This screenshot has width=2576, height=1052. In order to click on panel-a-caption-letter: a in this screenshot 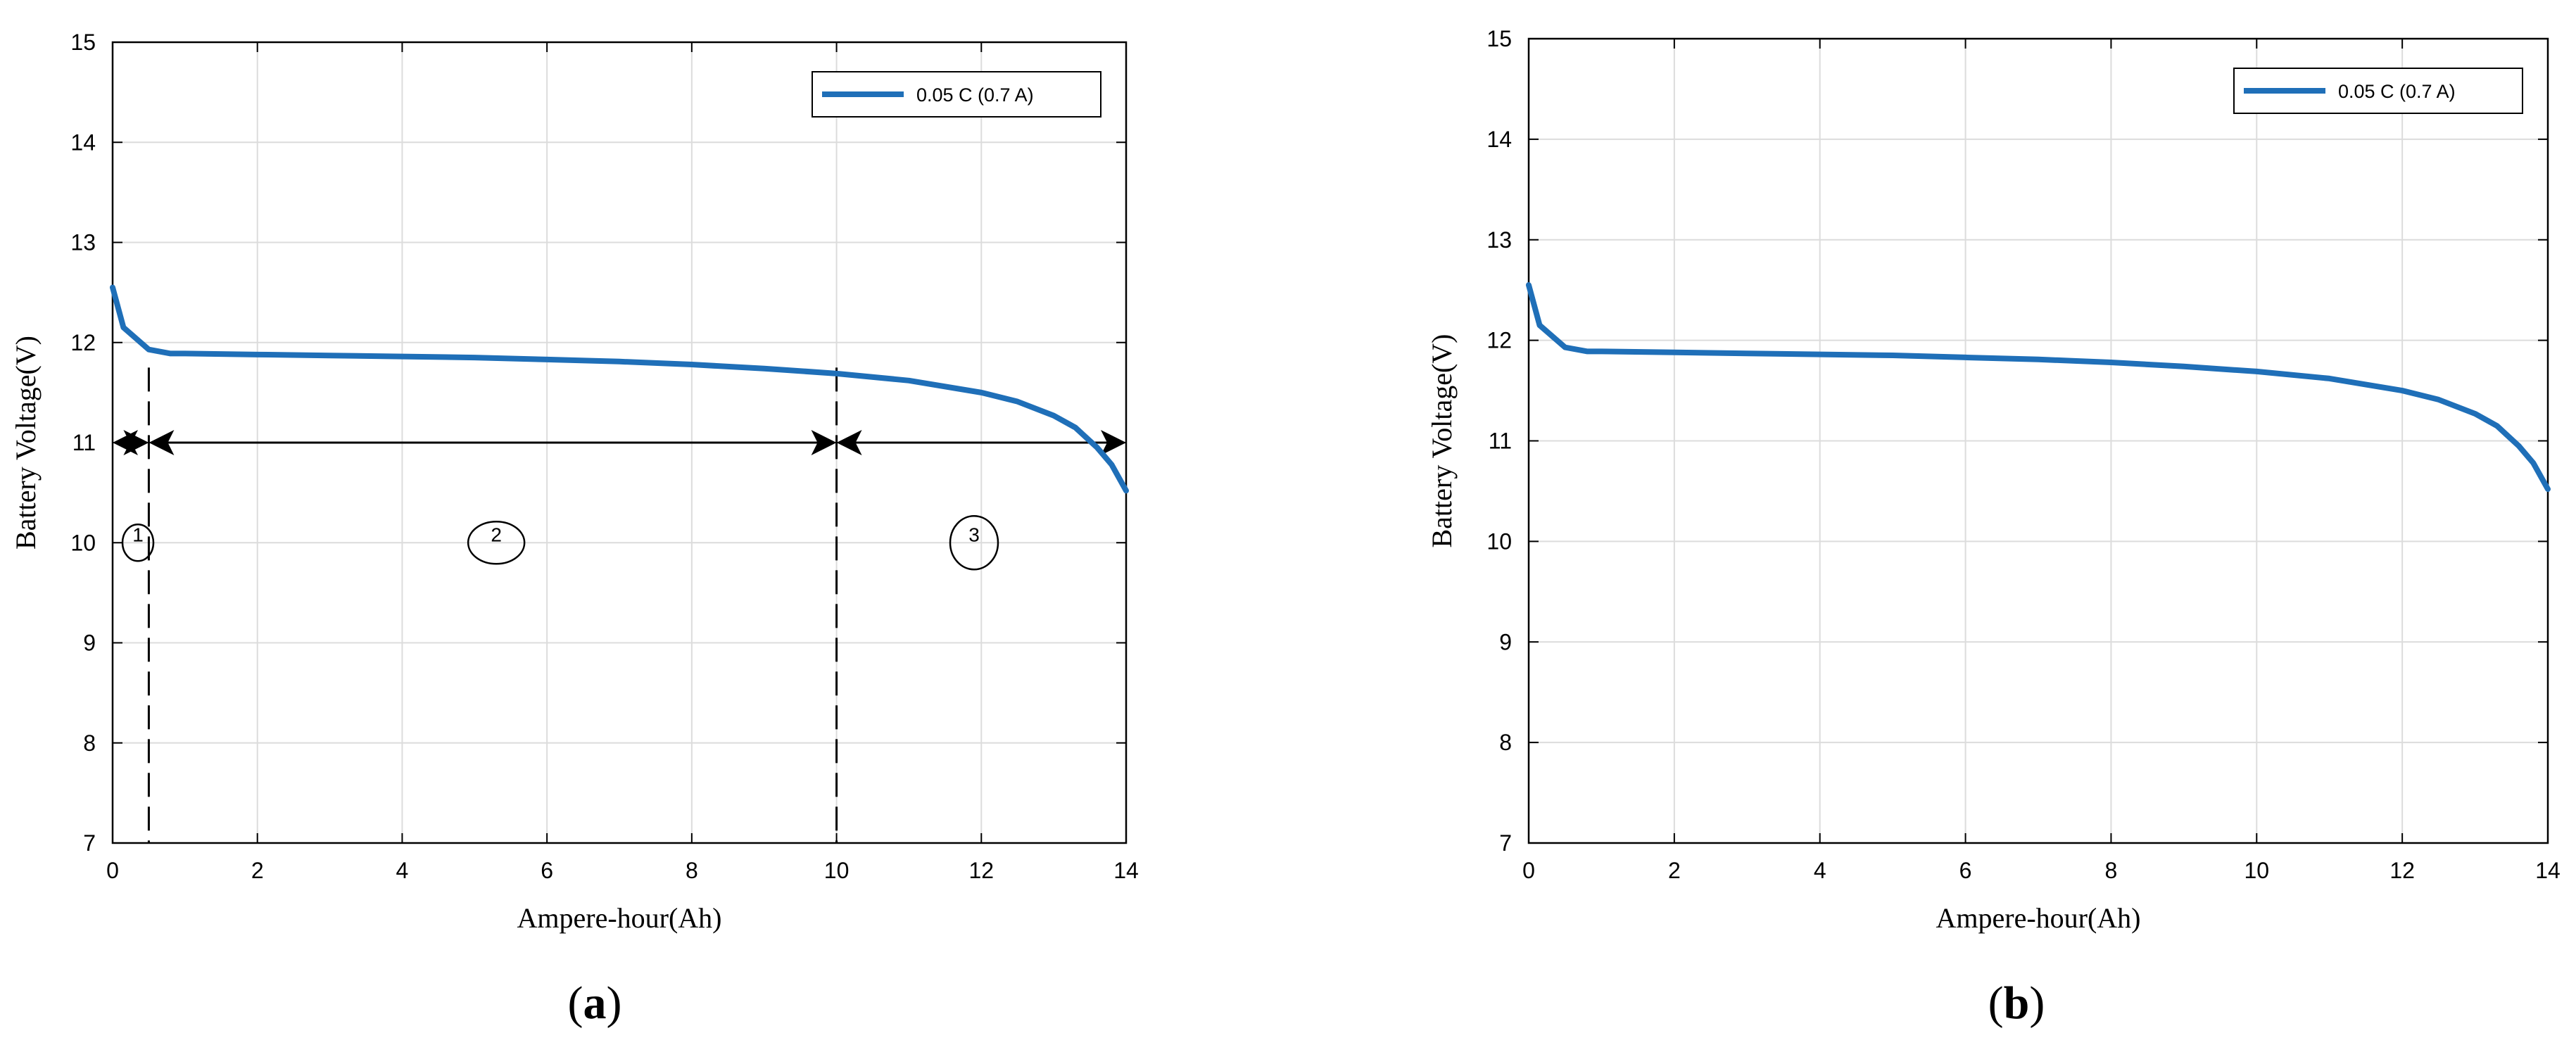, I will do `click(595, 1003)`.